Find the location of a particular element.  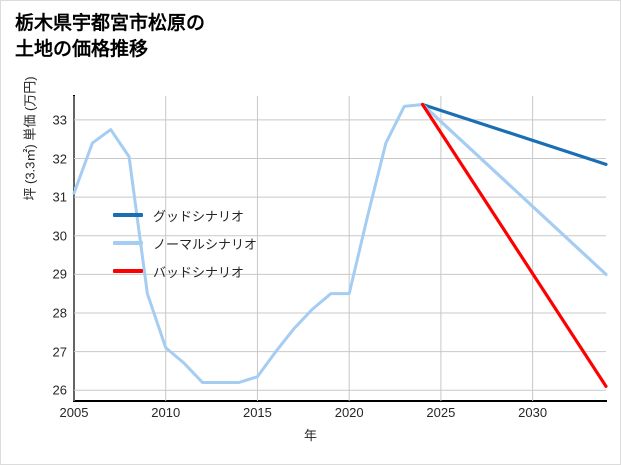

x-tick-label: 2005 is located at coordinates (74, 412).